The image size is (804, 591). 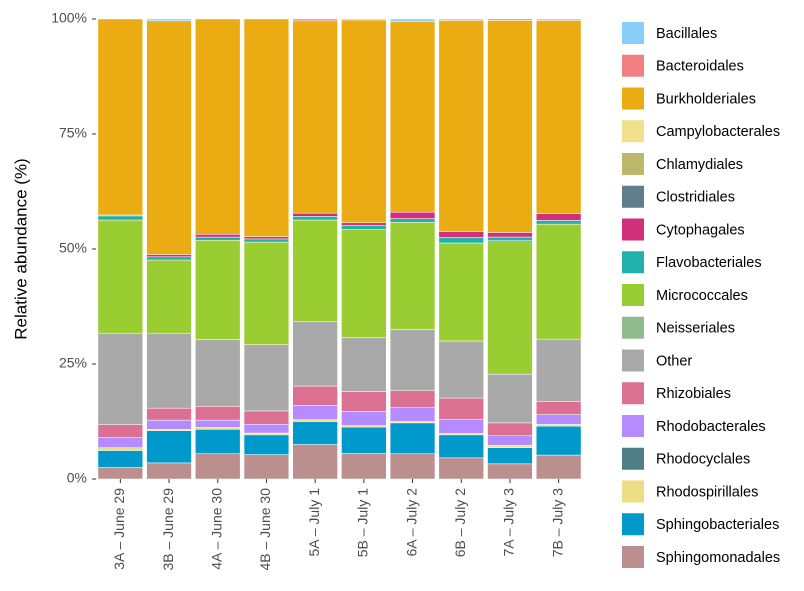 I want to click on x-tick-label: 3B – June 29, so click(x=168, y=529).